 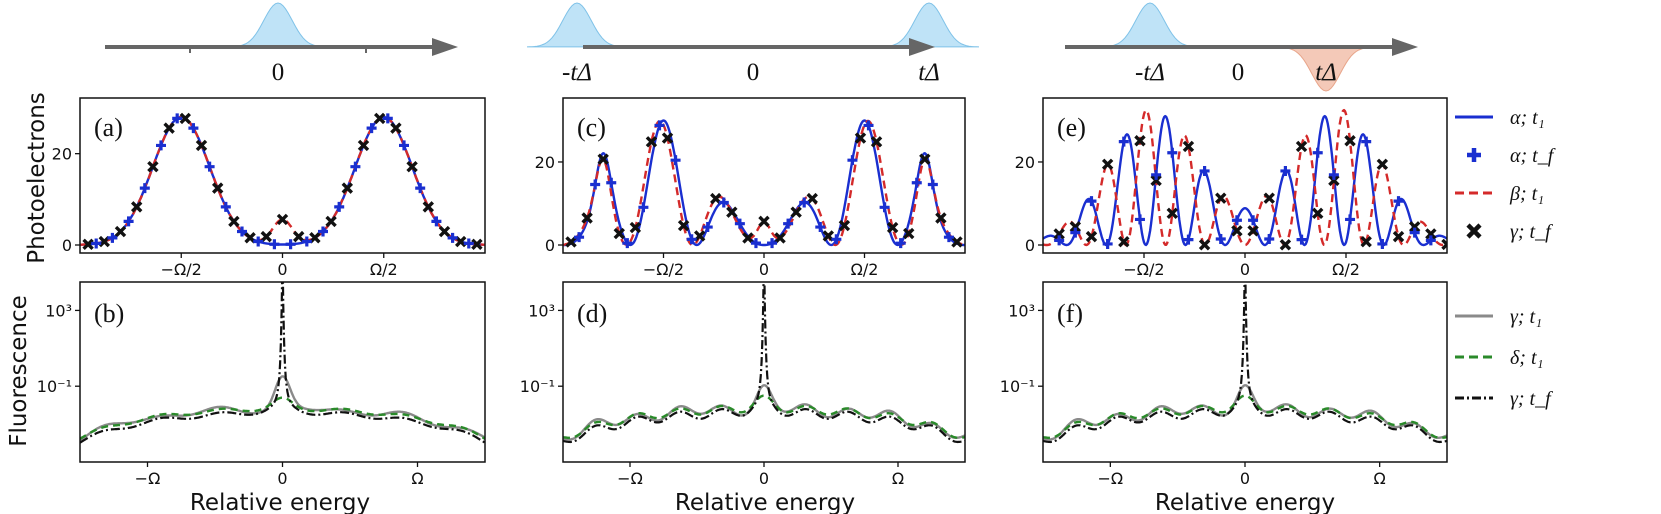 I want to click on legend-label: α; t₁, so click(x=1527, y=118).